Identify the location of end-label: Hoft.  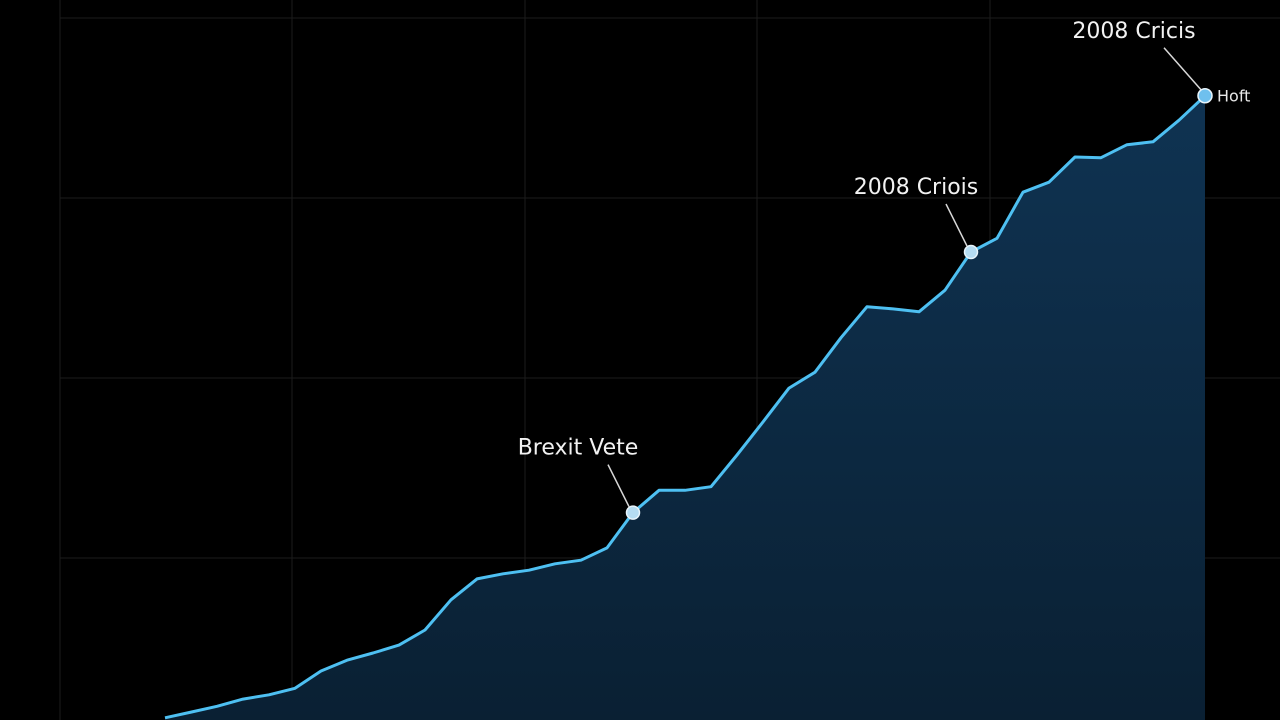
(1233, 95).